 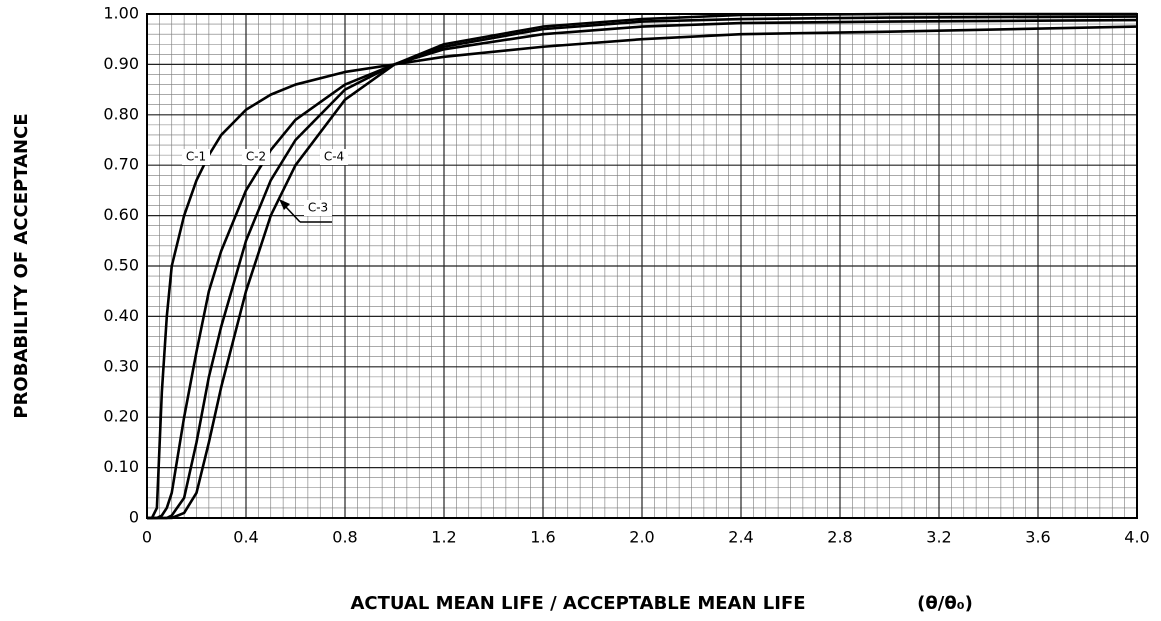 I want to click on x-tick-label: 3.6, so click(x=1037, y=537).